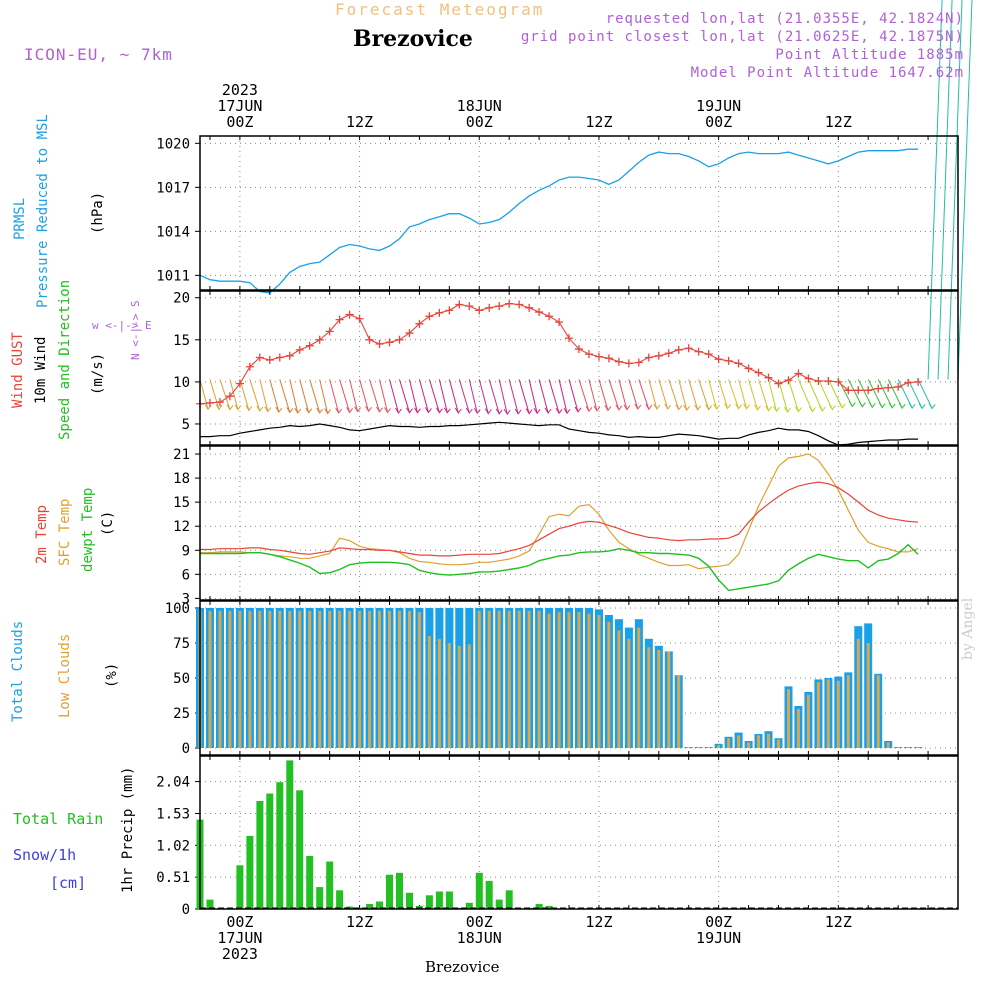 The height and width of the screenshot is (1000, 1000). I want to click on top-time-label: 18JUN 00Z, so click(479, 114).